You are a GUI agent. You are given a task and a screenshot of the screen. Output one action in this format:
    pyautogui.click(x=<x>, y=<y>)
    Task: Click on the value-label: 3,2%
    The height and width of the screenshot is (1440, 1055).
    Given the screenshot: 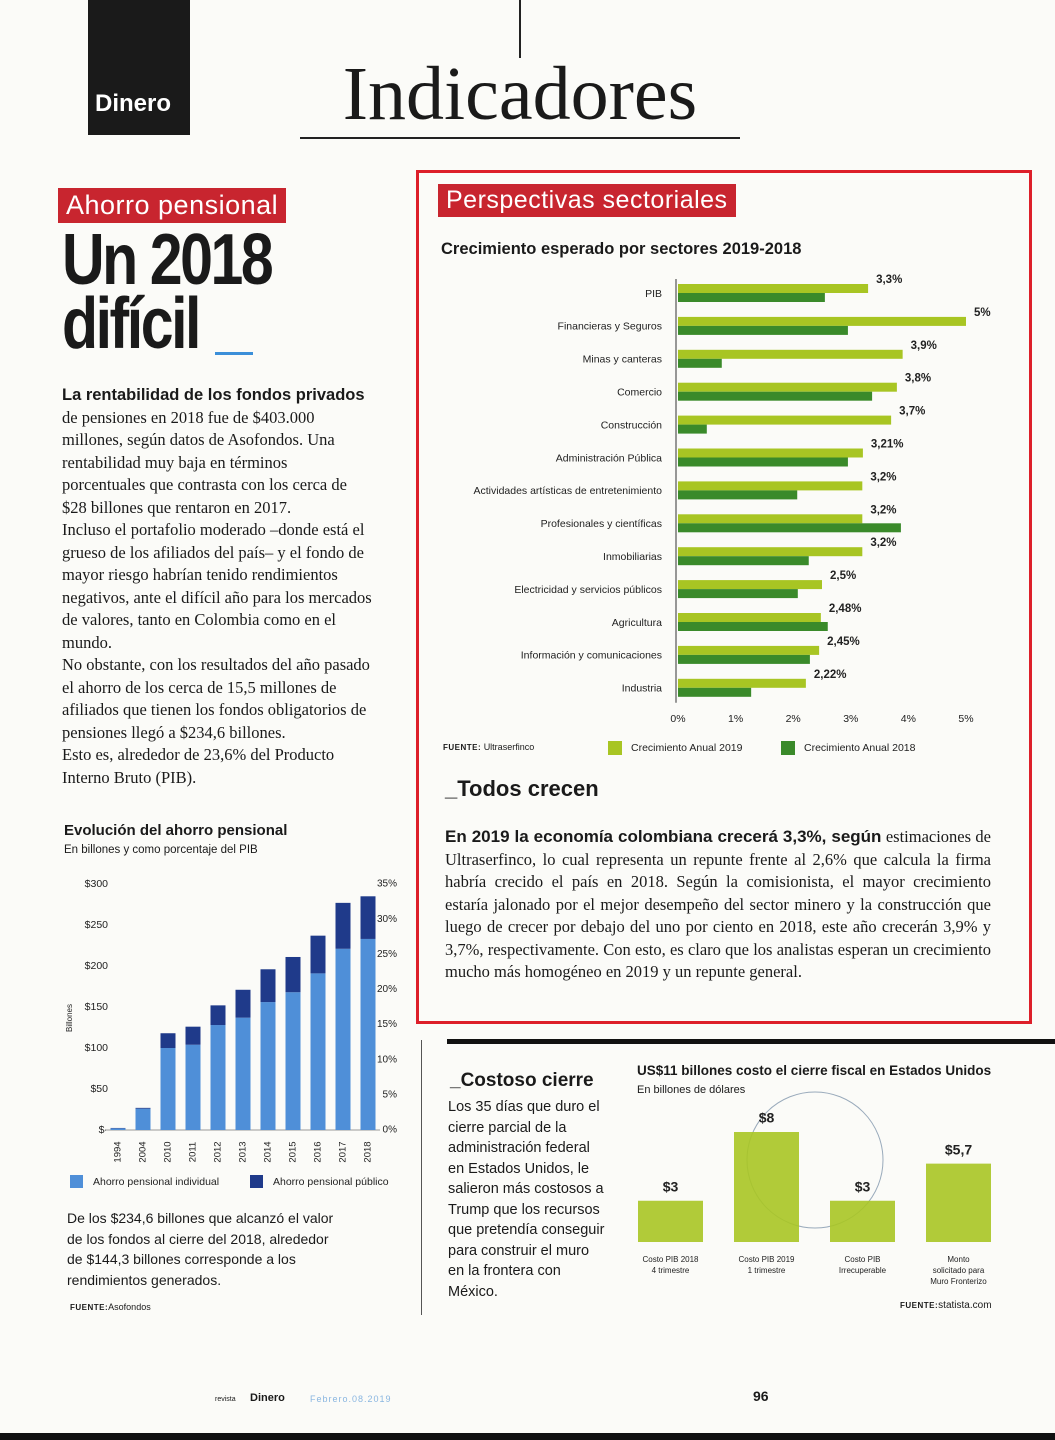 What is the action you would take?
    pyautogui.click(x=883, y=543)
    